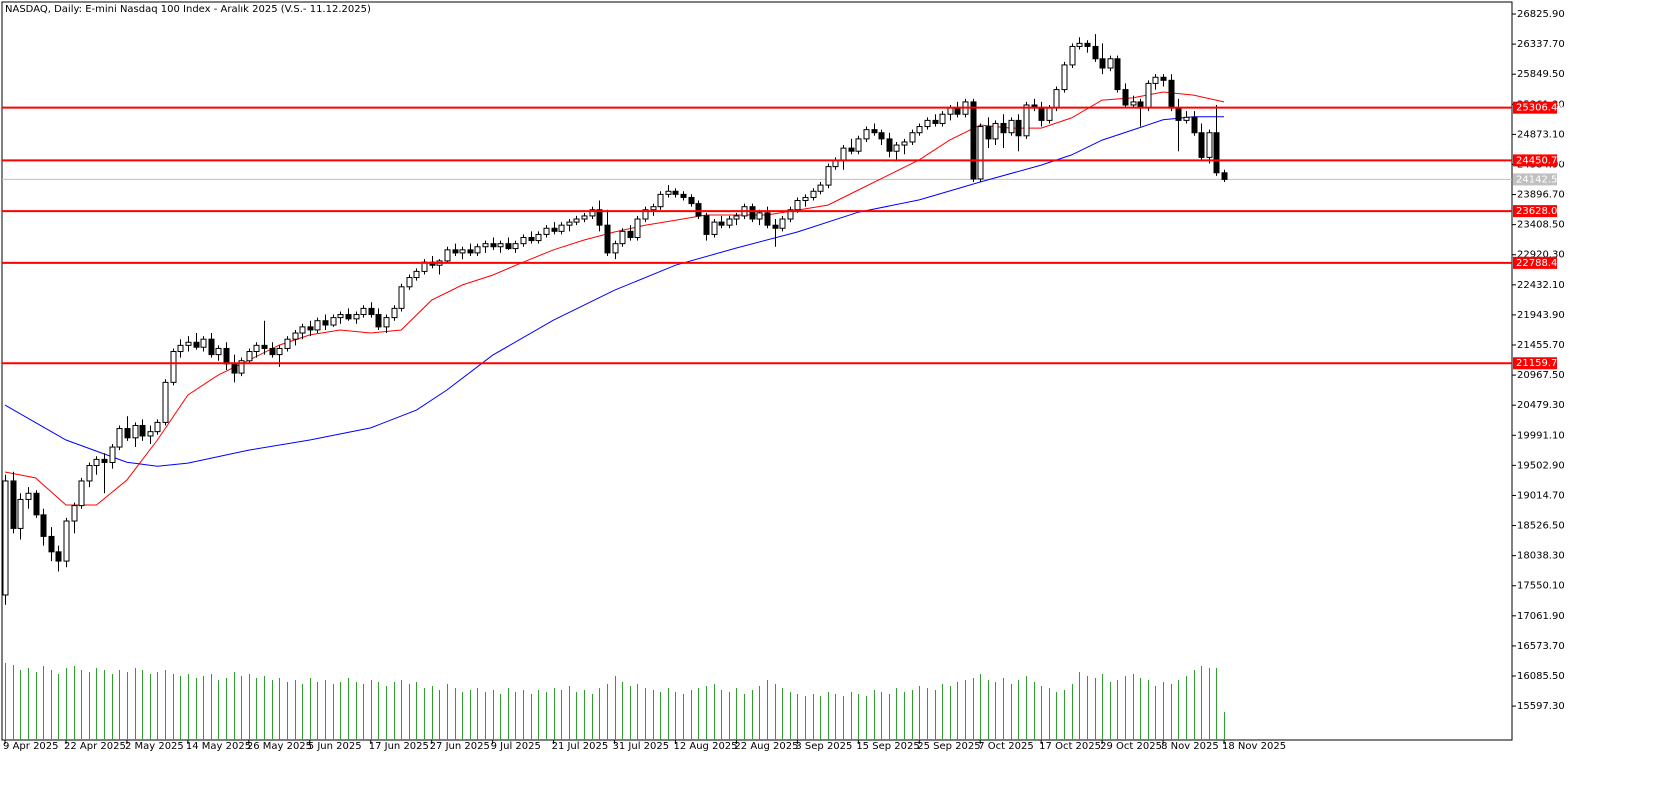  I want to click on x-tick-label: 22 Aug 2025, so click(766, 746).